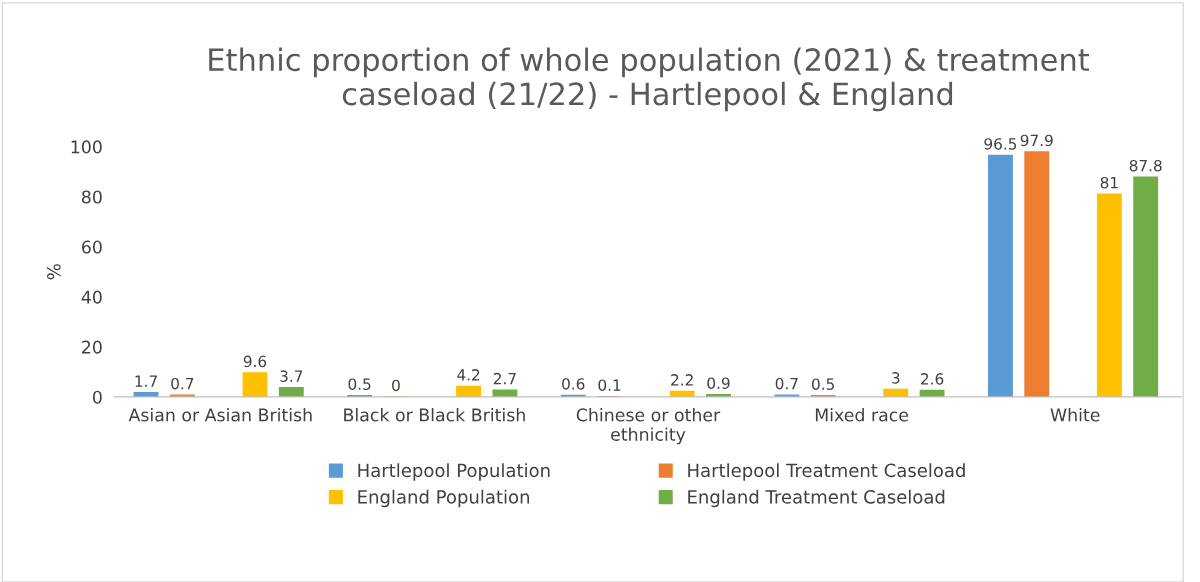  I want to click on y-tick-label: 60, so click(92, 247).